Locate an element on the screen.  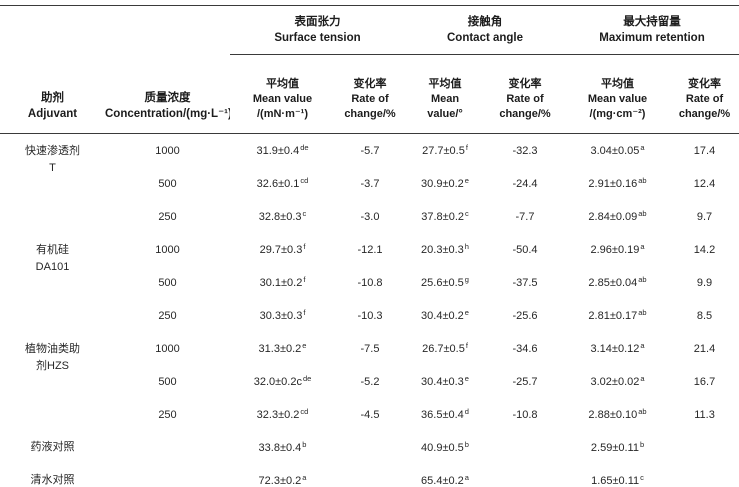
cell-value: 2.88±0.10 is located at coordinates (613, 414).